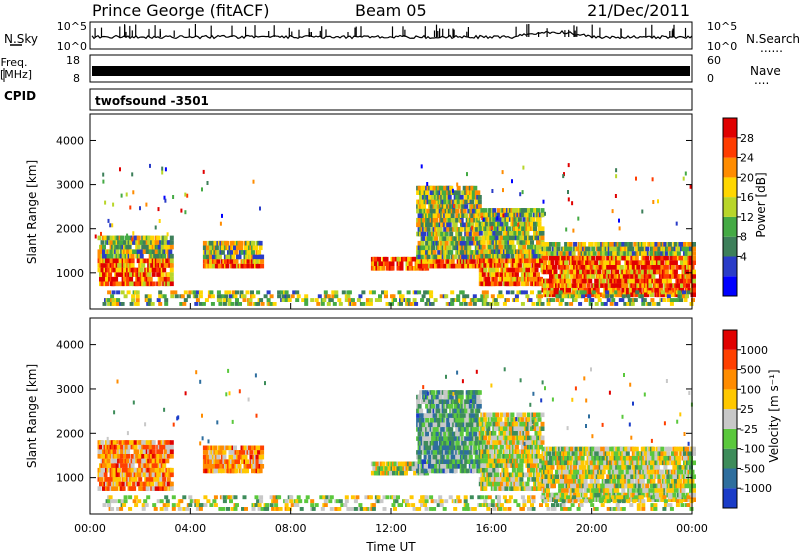  I want to click on nave-right-tick-bottom: 0, so click(710, 78).